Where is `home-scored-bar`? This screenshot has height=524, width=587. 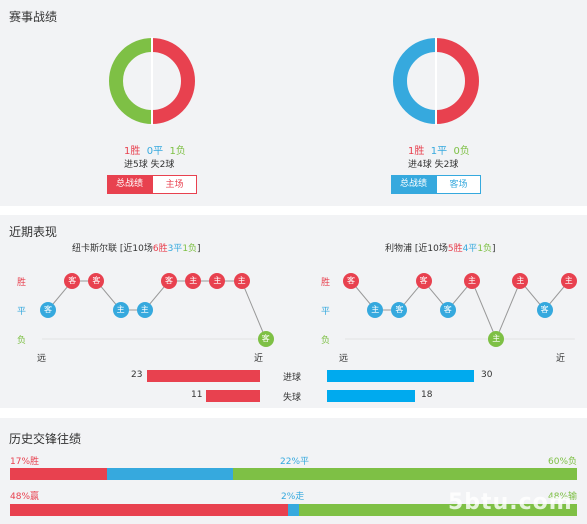
home-scored-bar is located at coordinates (203, 376).